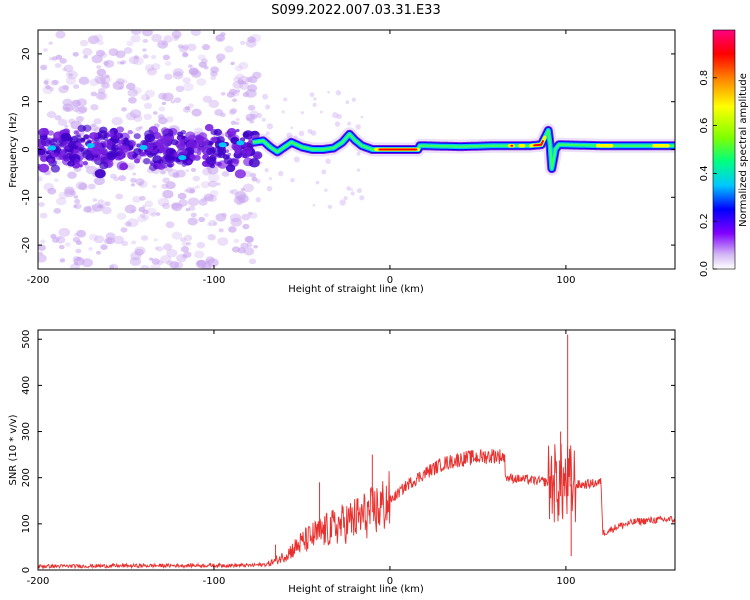 The width and height of the screenshot is (750, 600). Describe the element at coordinates (704, 173) in the screenshot. I see `colorbar-tick-label: 0.4` at that location.